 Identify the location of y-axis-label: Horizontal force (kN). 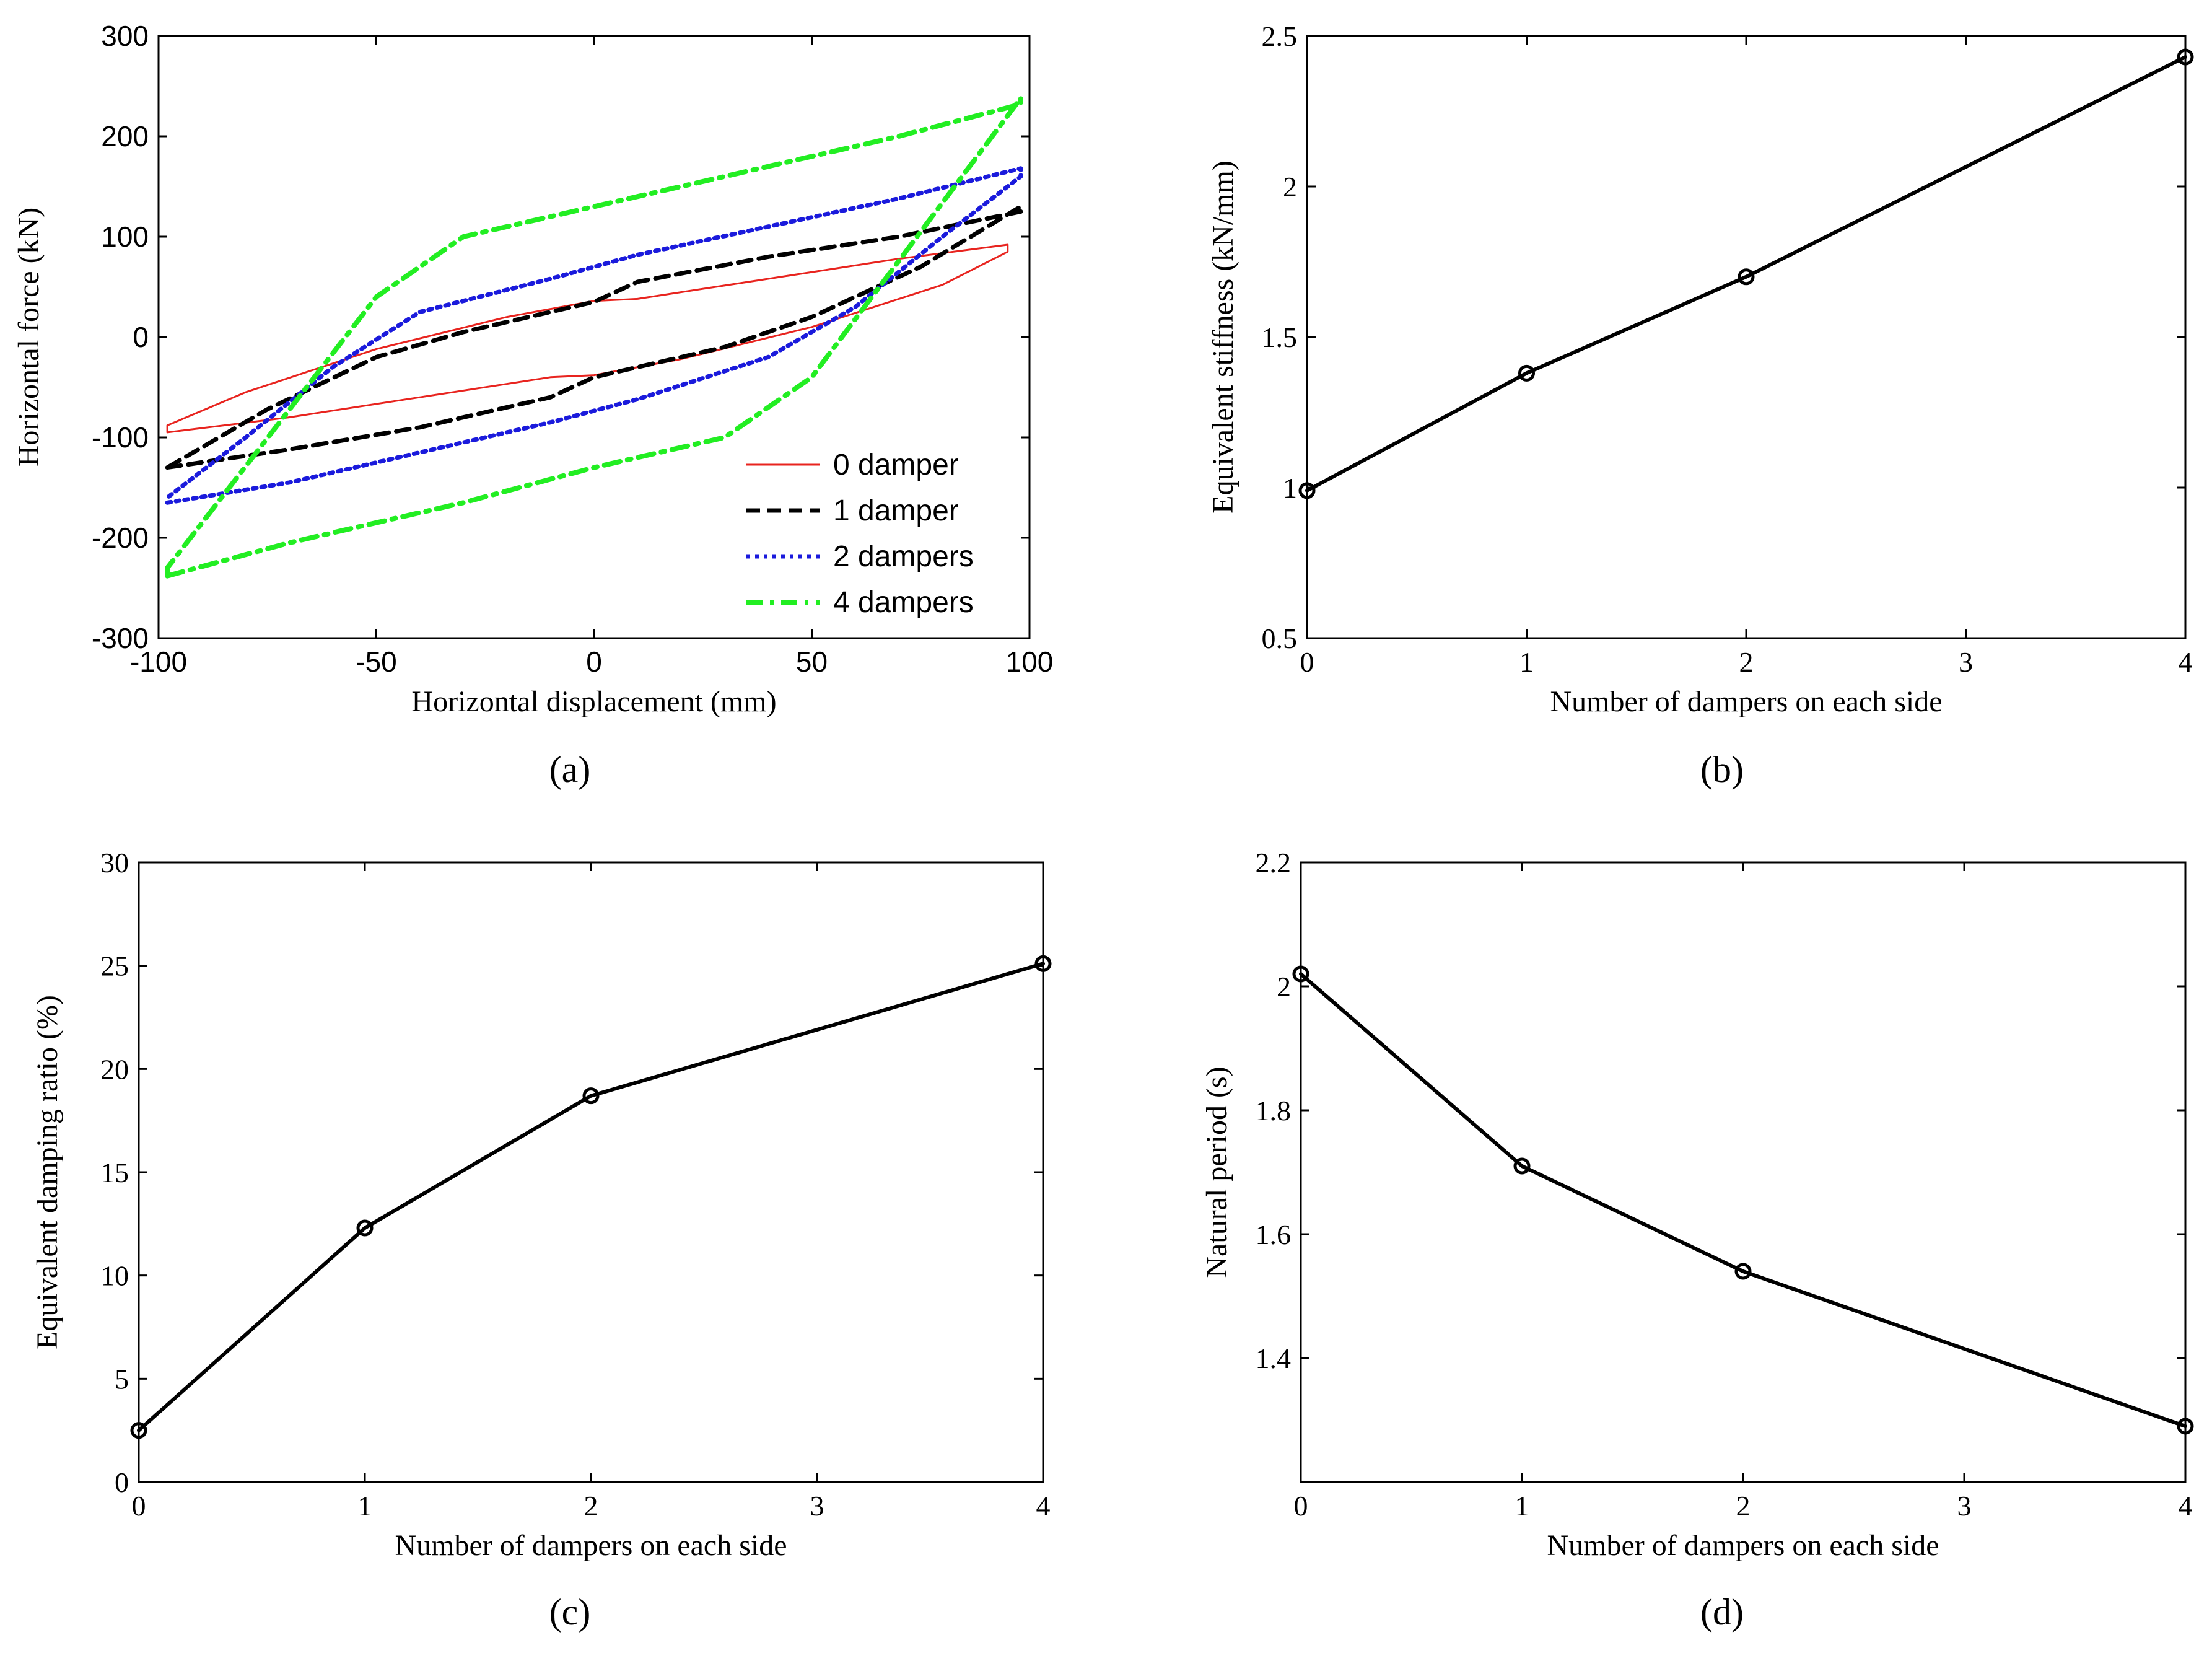
(29, 337).